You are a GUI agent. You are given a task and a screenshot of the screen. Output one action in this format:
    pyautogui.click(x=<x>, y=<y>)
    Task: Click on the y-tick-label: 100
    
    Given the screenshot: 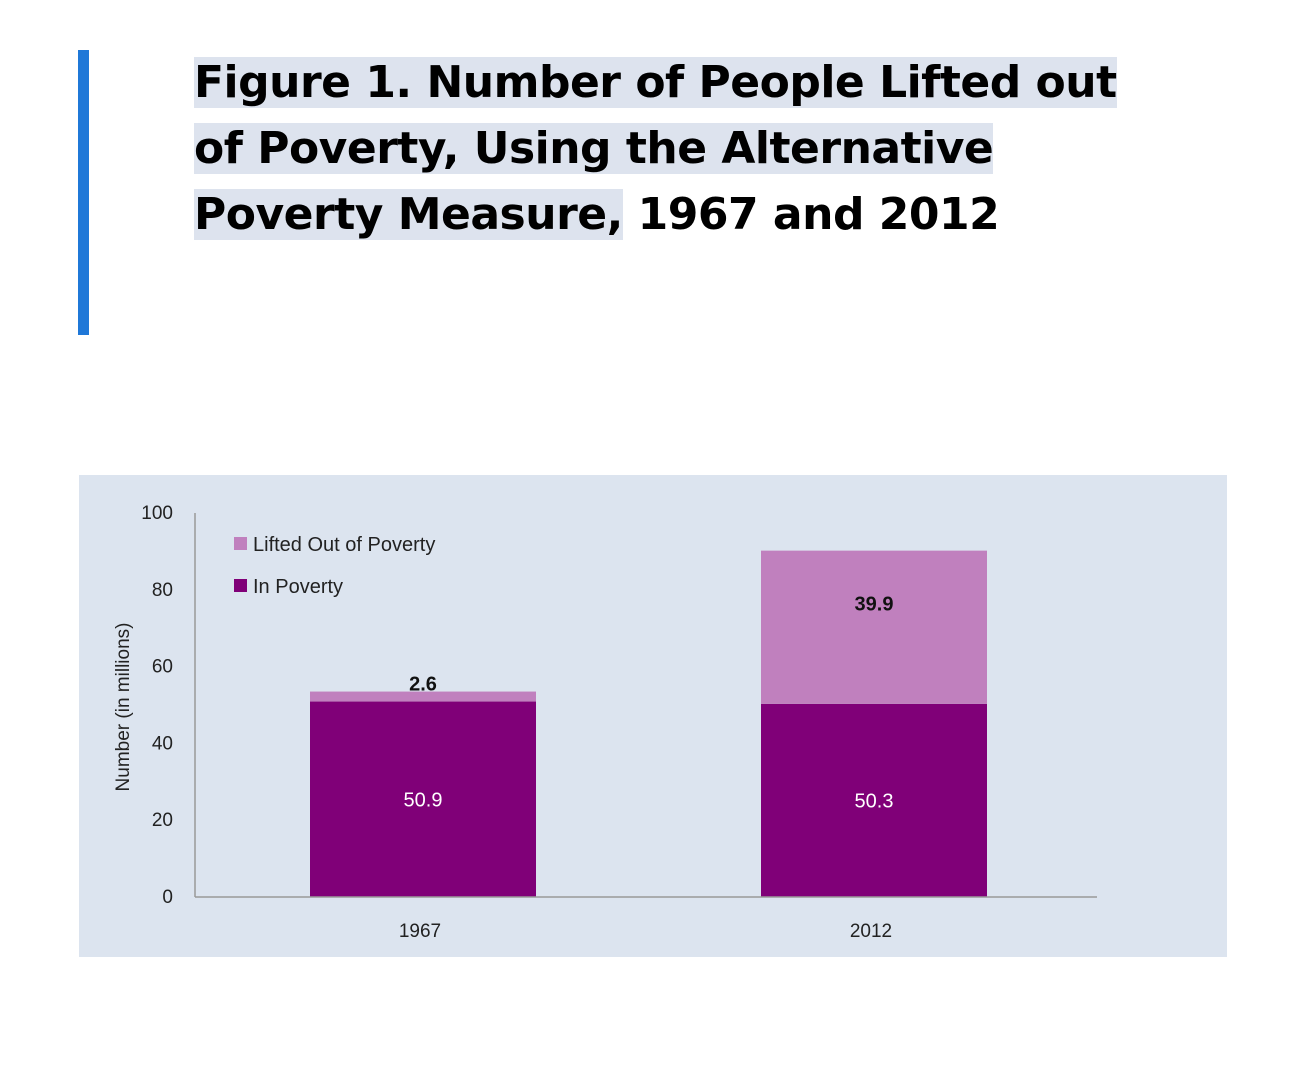 What is the action you would take?
    pyautogui.click(x=157, y=513)
    